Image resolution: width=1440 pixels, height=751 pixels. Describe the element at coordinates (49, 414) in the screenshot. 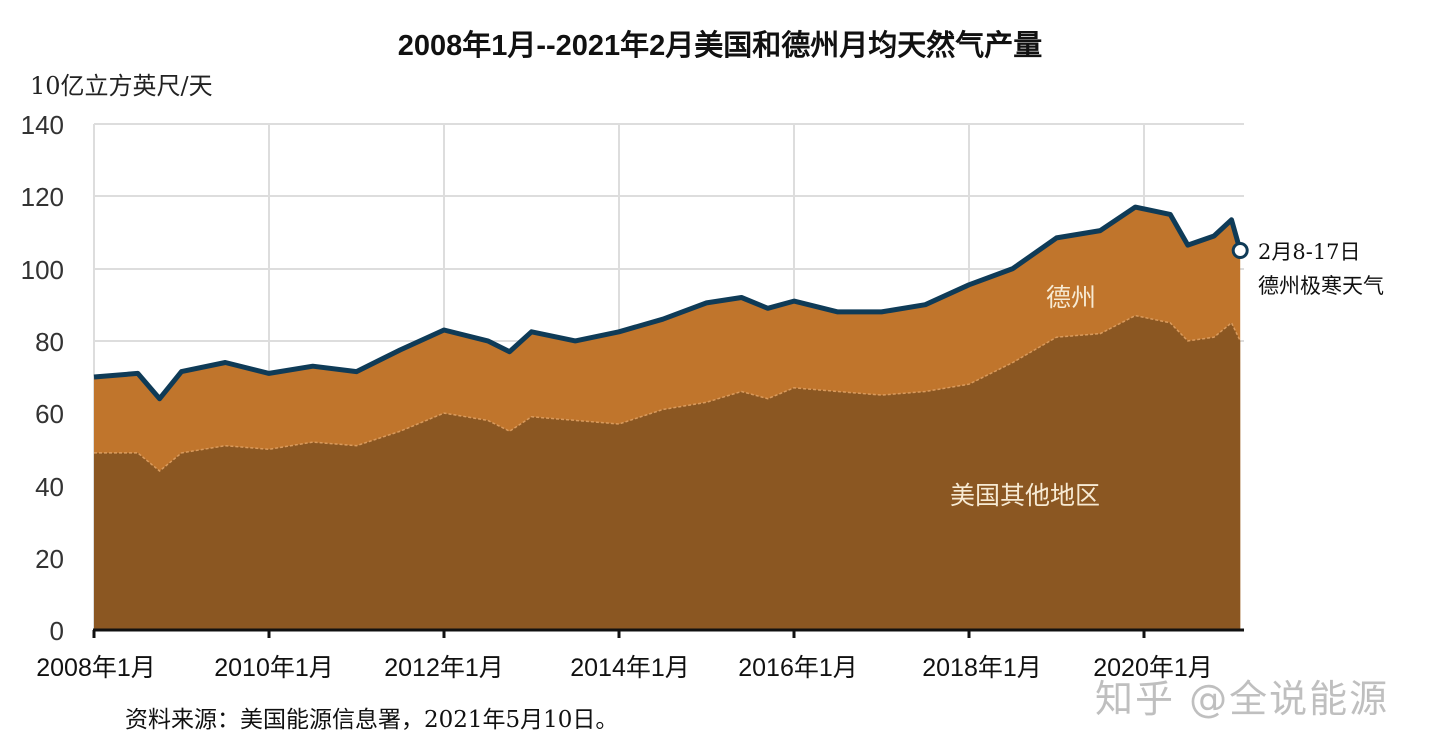

I see `y-tick-label: 60` at that location.